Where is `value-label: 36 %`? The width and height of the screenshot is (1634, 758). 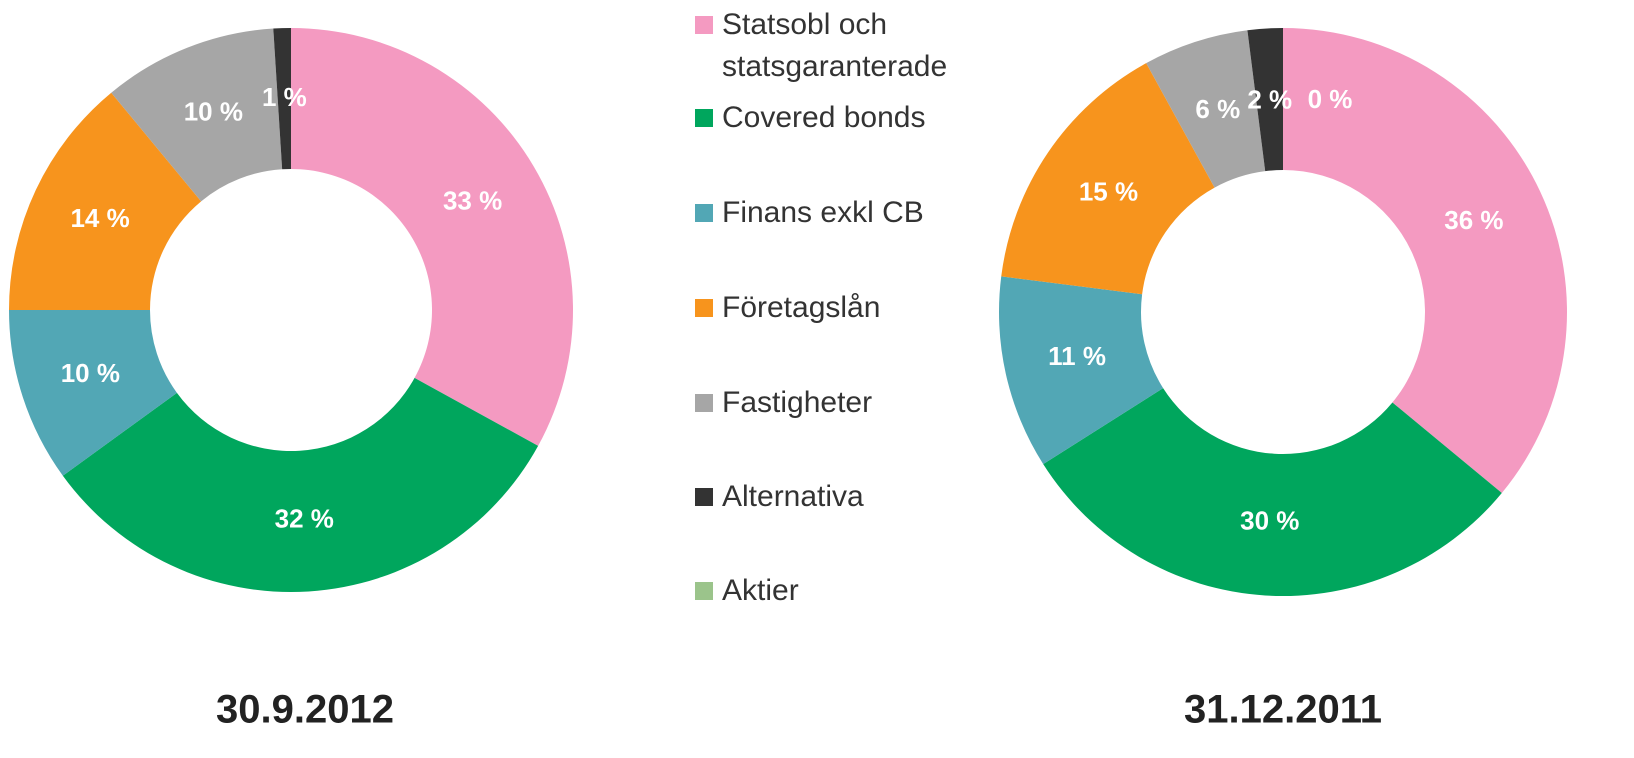
value-label: 36 % is located at coordinates (1473, 220).